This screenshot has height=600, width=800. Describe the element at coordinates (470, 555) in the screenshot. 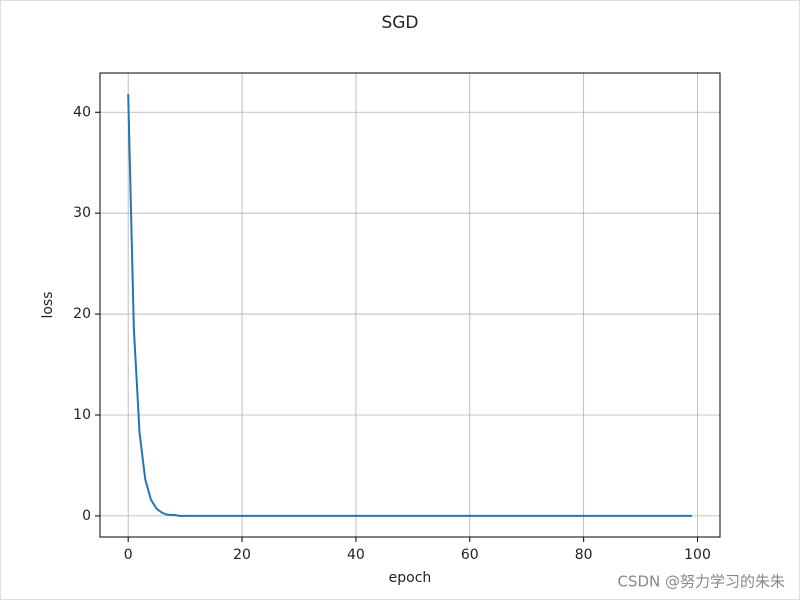

I see `x-tick-label: 60` at that location.